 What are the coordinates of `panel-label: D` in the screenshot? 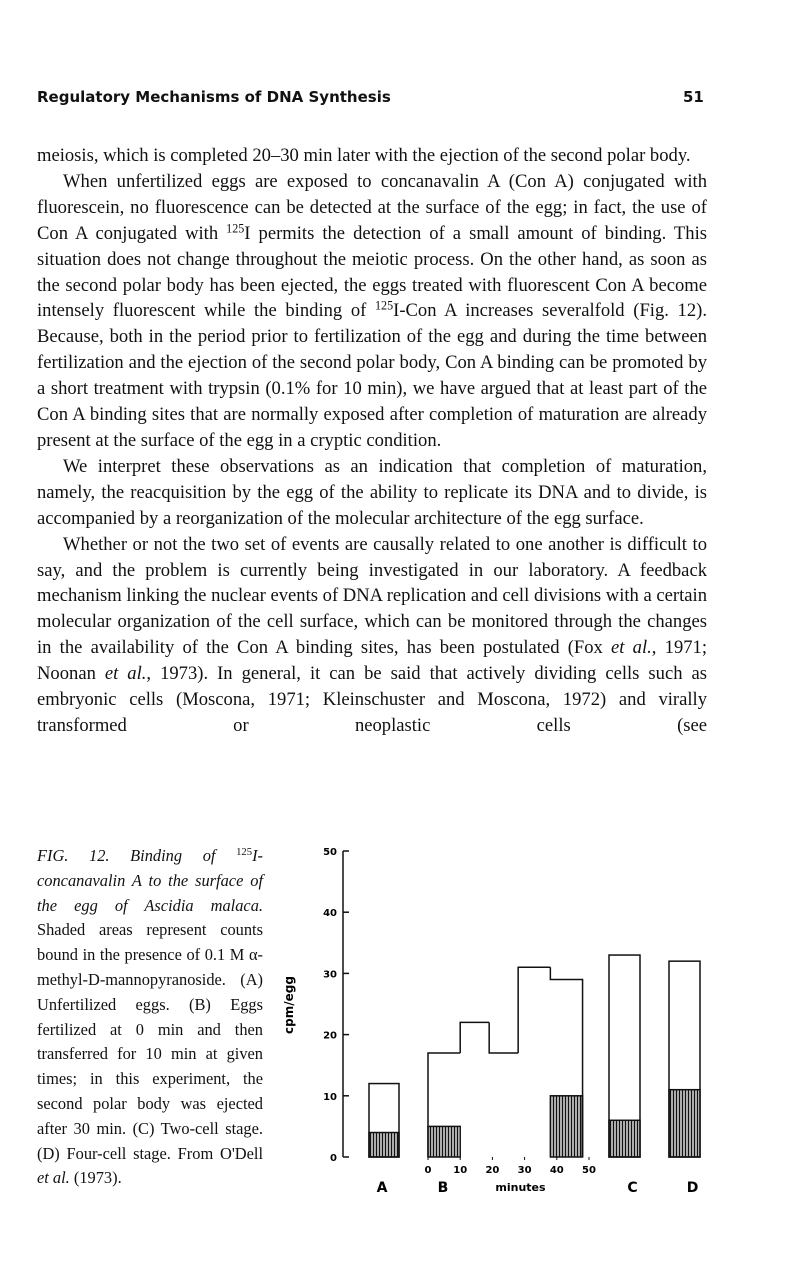 It's located at (693, 1188).